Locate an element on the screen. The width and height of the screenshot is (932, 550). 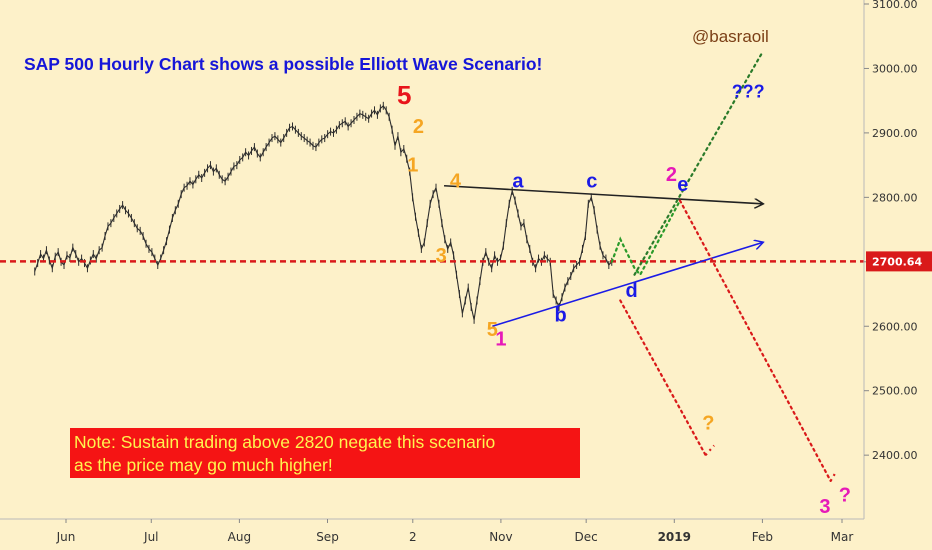
trendline-lower is located at coordinates (627, 285).